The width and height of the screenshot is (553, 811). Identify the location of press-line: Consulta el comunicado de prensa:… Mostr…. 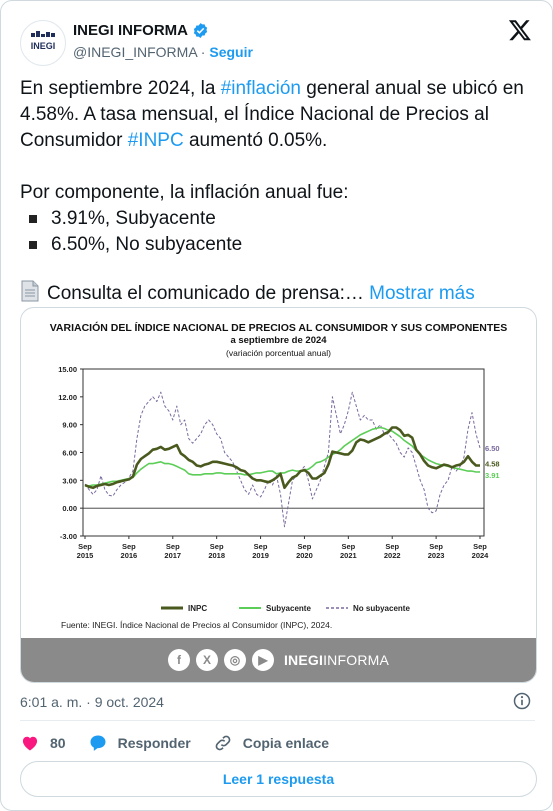
(277, 293).